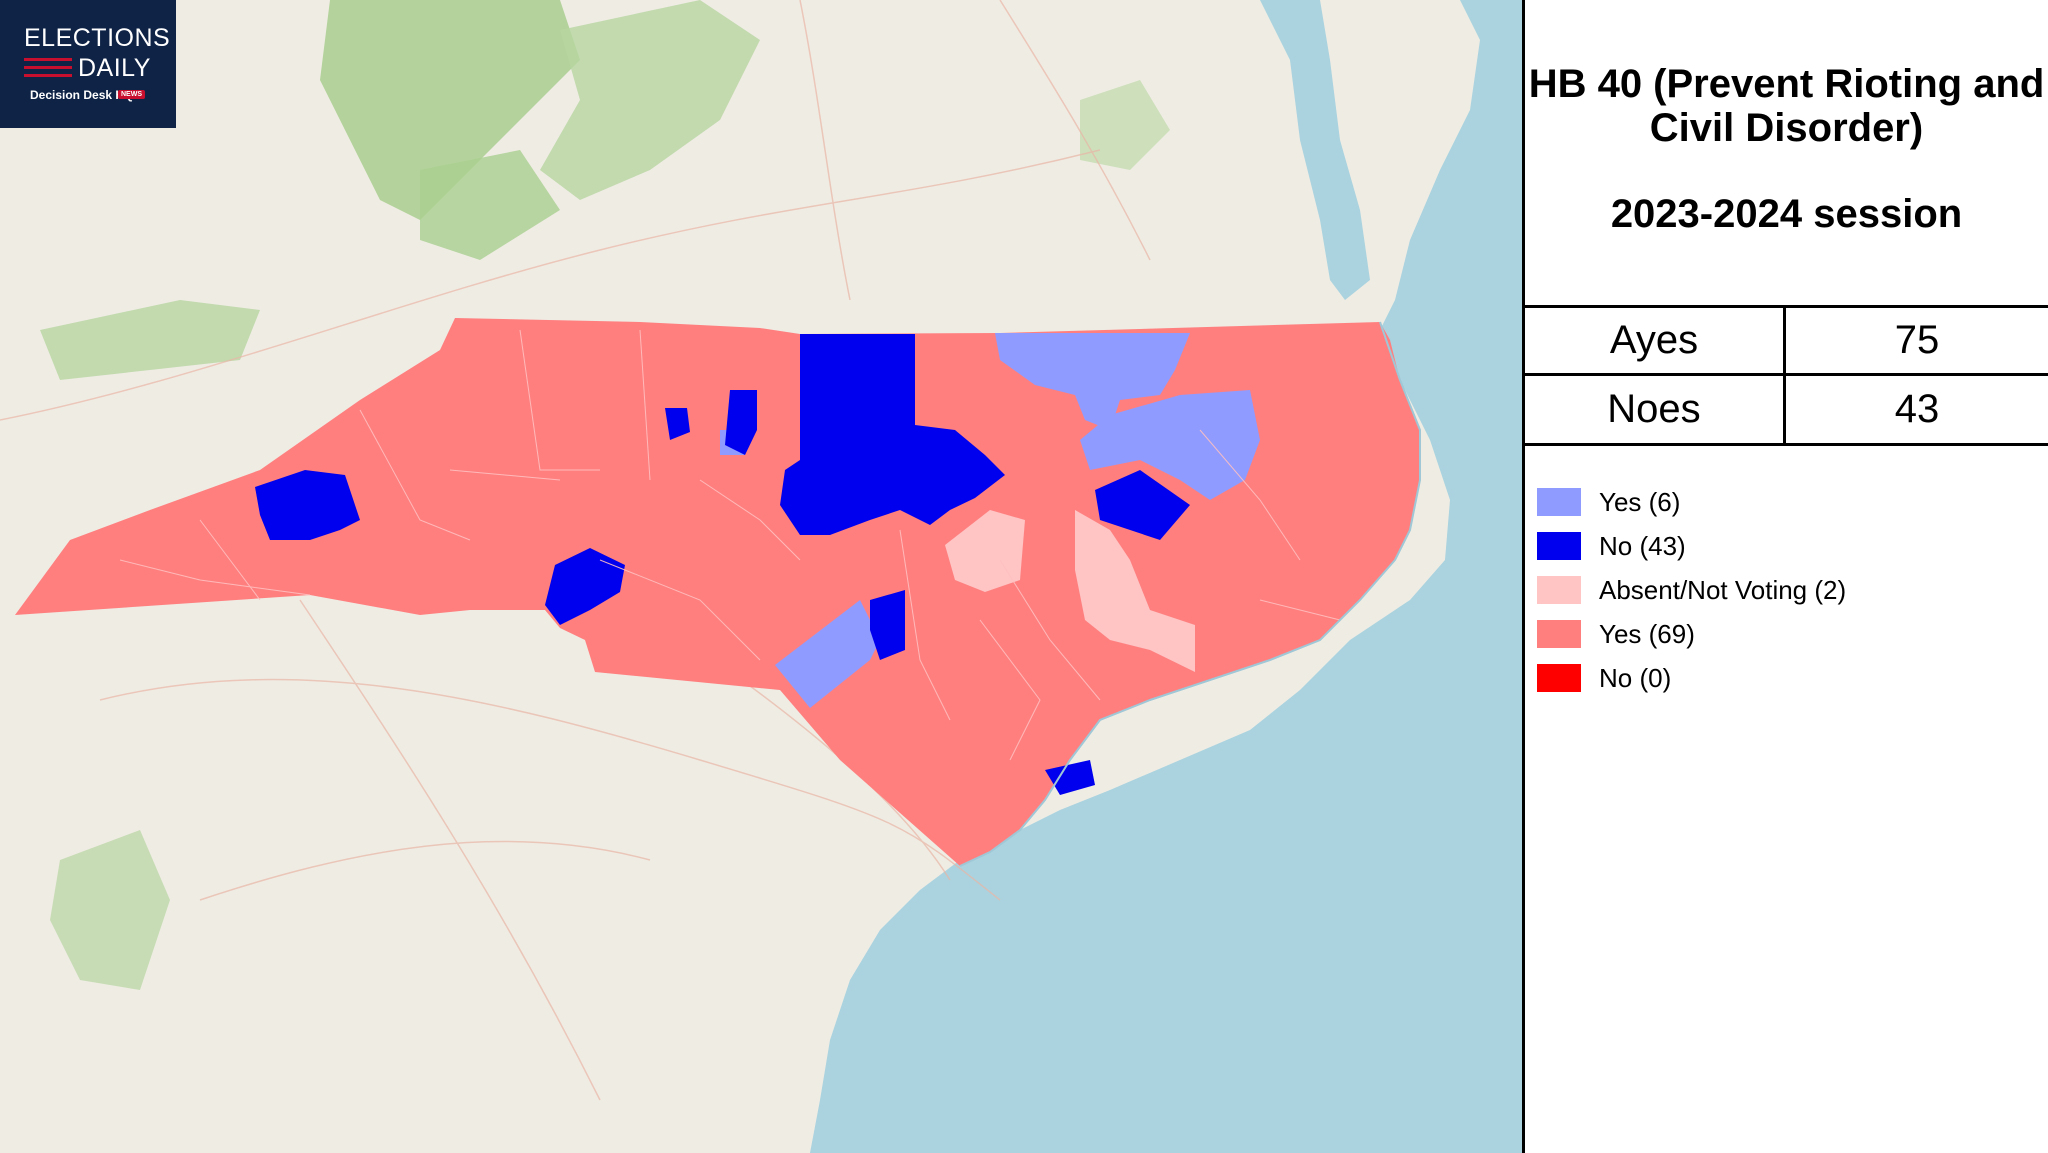 This screenshot has width=2048, height=1153. Describe the element at coordinates (1655, 340) in the screenshot. I see `tally-label: Ayes` at that location.